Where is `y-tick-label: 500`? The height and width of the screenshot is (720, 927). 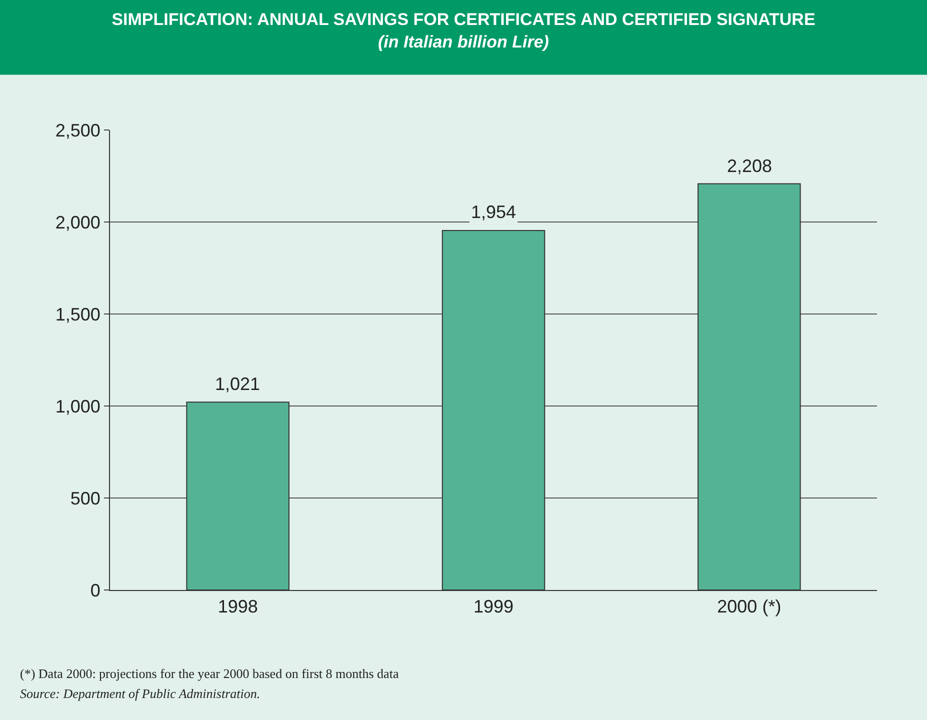 y-tick-label: 500 is located at coordinates (85, 498).